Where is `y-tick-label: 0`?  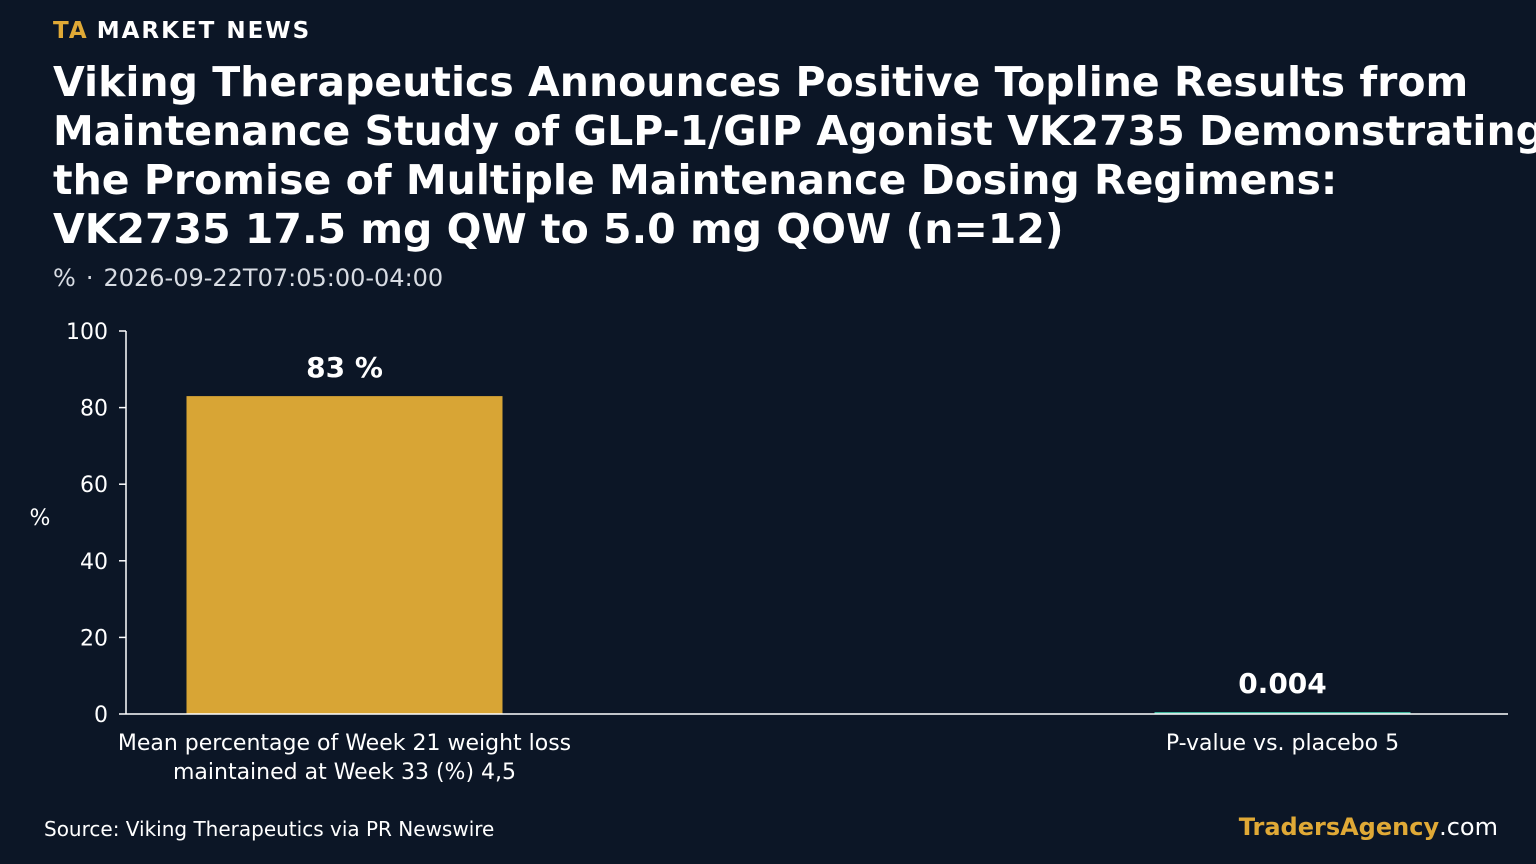 y-tick-label: 0 is located at coordinates (101, 715).